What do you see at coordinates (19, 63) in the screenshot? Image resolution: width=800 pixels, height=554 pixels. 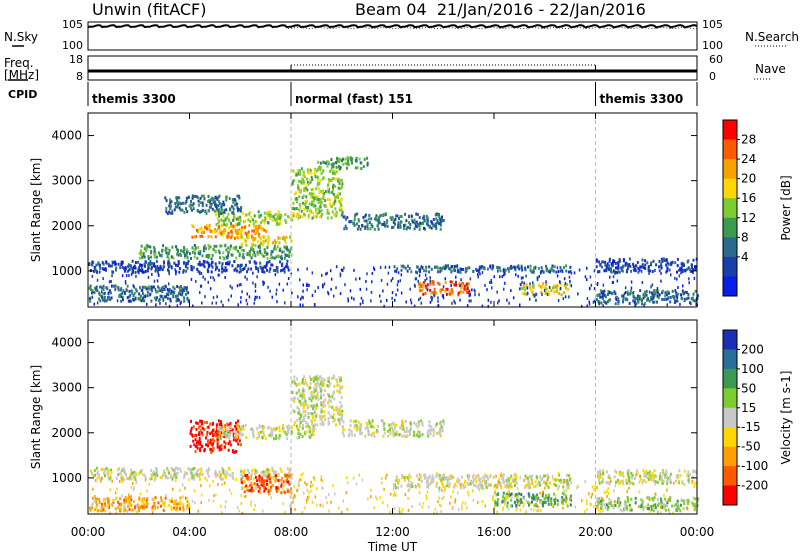 I see `freq-label: Freq.` at bounding box center [19, 63].